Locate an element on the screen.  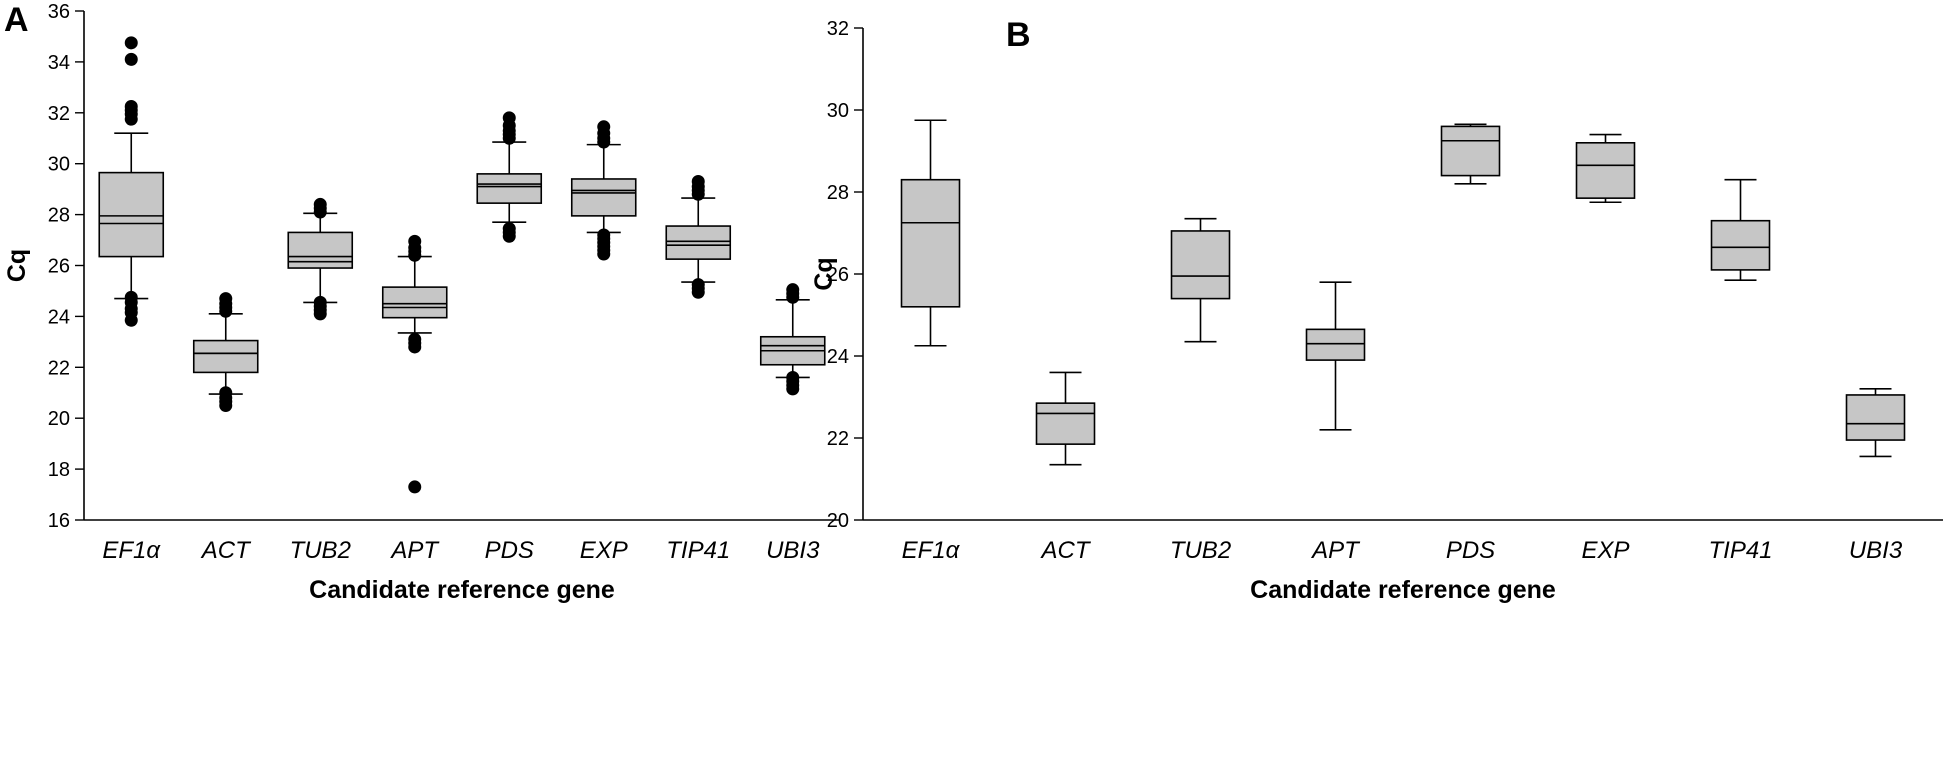
panel-b-y-axis-title: Cq is located at coordinates (824, 273).